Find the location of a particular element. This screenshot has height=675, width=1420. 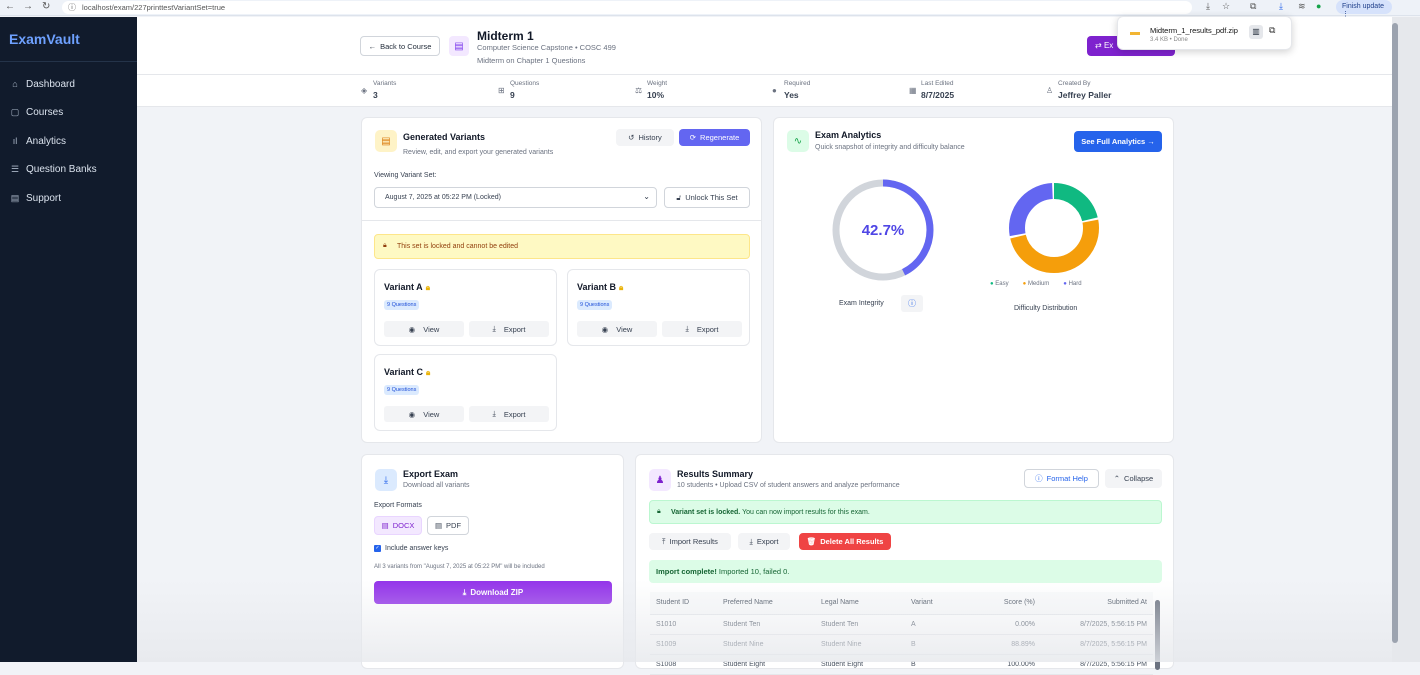

sidebar-item-question-banks: ☰ Question Banks is located at coordinates (53, 169).